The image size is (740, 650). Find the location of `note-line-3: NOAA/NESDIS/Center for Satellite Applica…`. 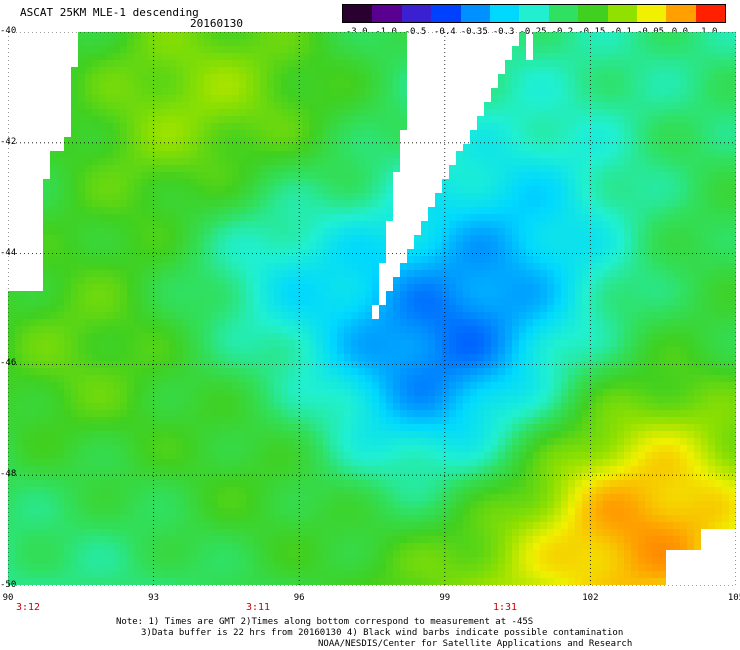

note-line-3: NOAA/NESDIS/Center for Satellite Applica… is located at coordinates (475, 644).